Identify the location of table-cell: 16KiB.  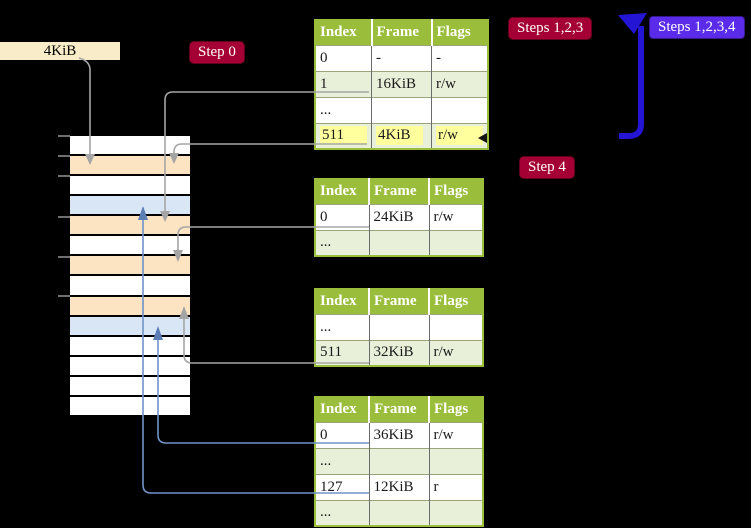
(401, 83).